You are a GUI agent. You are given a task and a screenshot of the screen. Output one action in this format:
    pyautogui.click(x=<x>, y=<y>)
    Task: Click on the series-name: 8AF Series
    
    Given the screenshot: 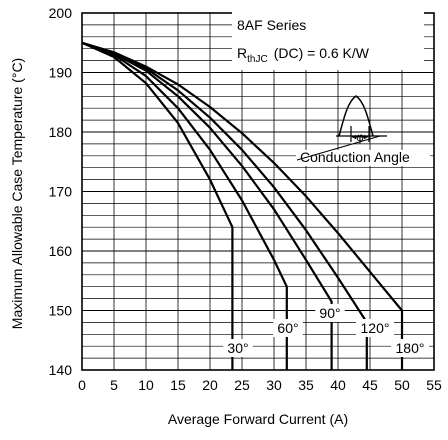 What is the action you would take?
    pyautogui.click(x=271, y=25)
    